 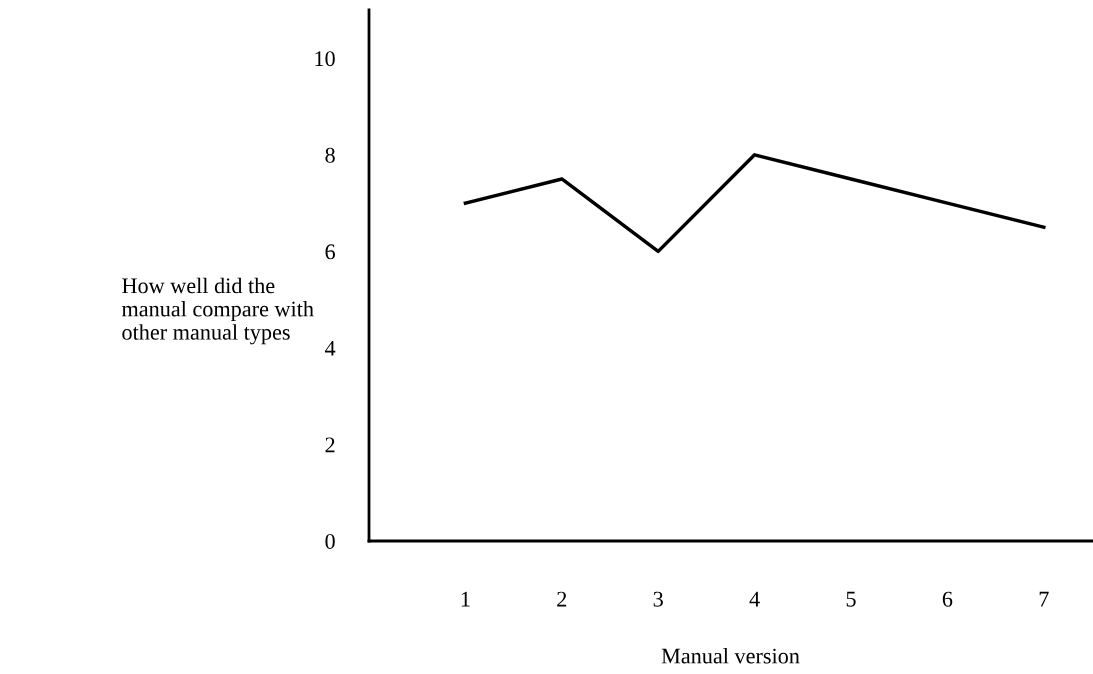 What do you see at coordinates (465, 599) in the screenshot?
I see `x-tick-label: 1` at bounding box center [465, 599].